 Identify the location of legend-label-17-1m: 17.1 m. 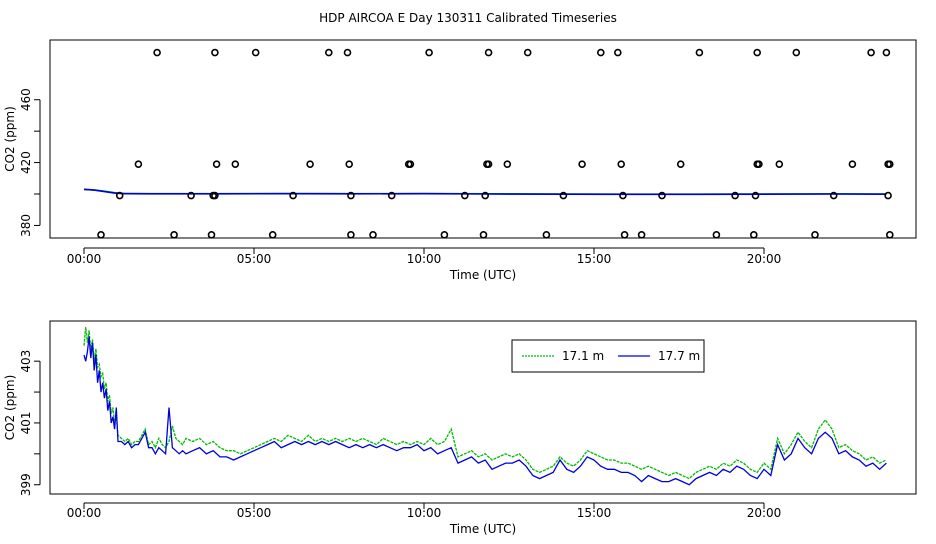
(583, 356).